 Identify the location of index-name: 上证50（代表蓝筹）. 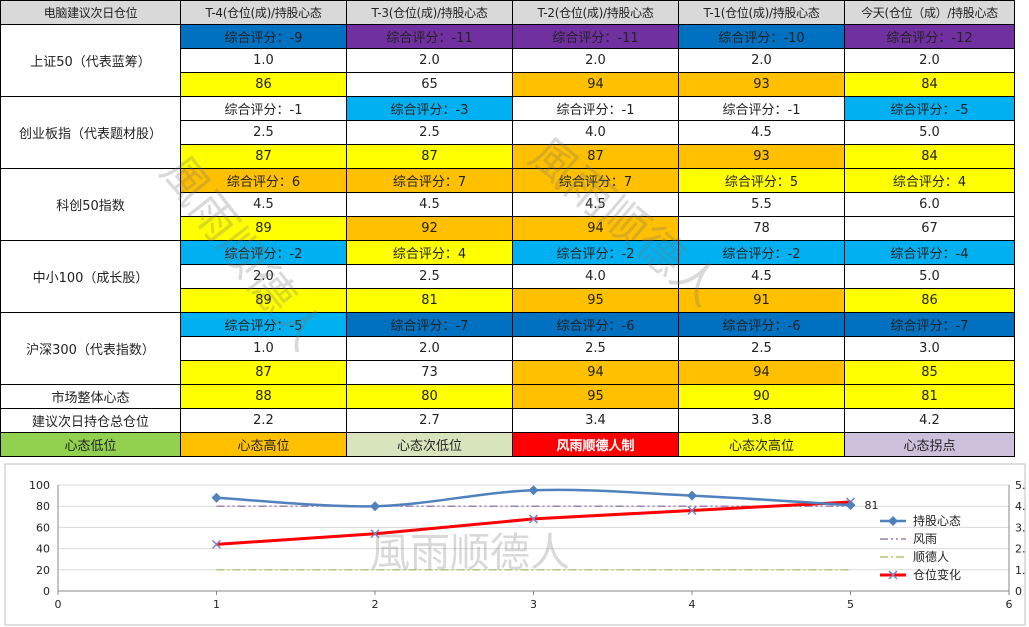
(90, 60).